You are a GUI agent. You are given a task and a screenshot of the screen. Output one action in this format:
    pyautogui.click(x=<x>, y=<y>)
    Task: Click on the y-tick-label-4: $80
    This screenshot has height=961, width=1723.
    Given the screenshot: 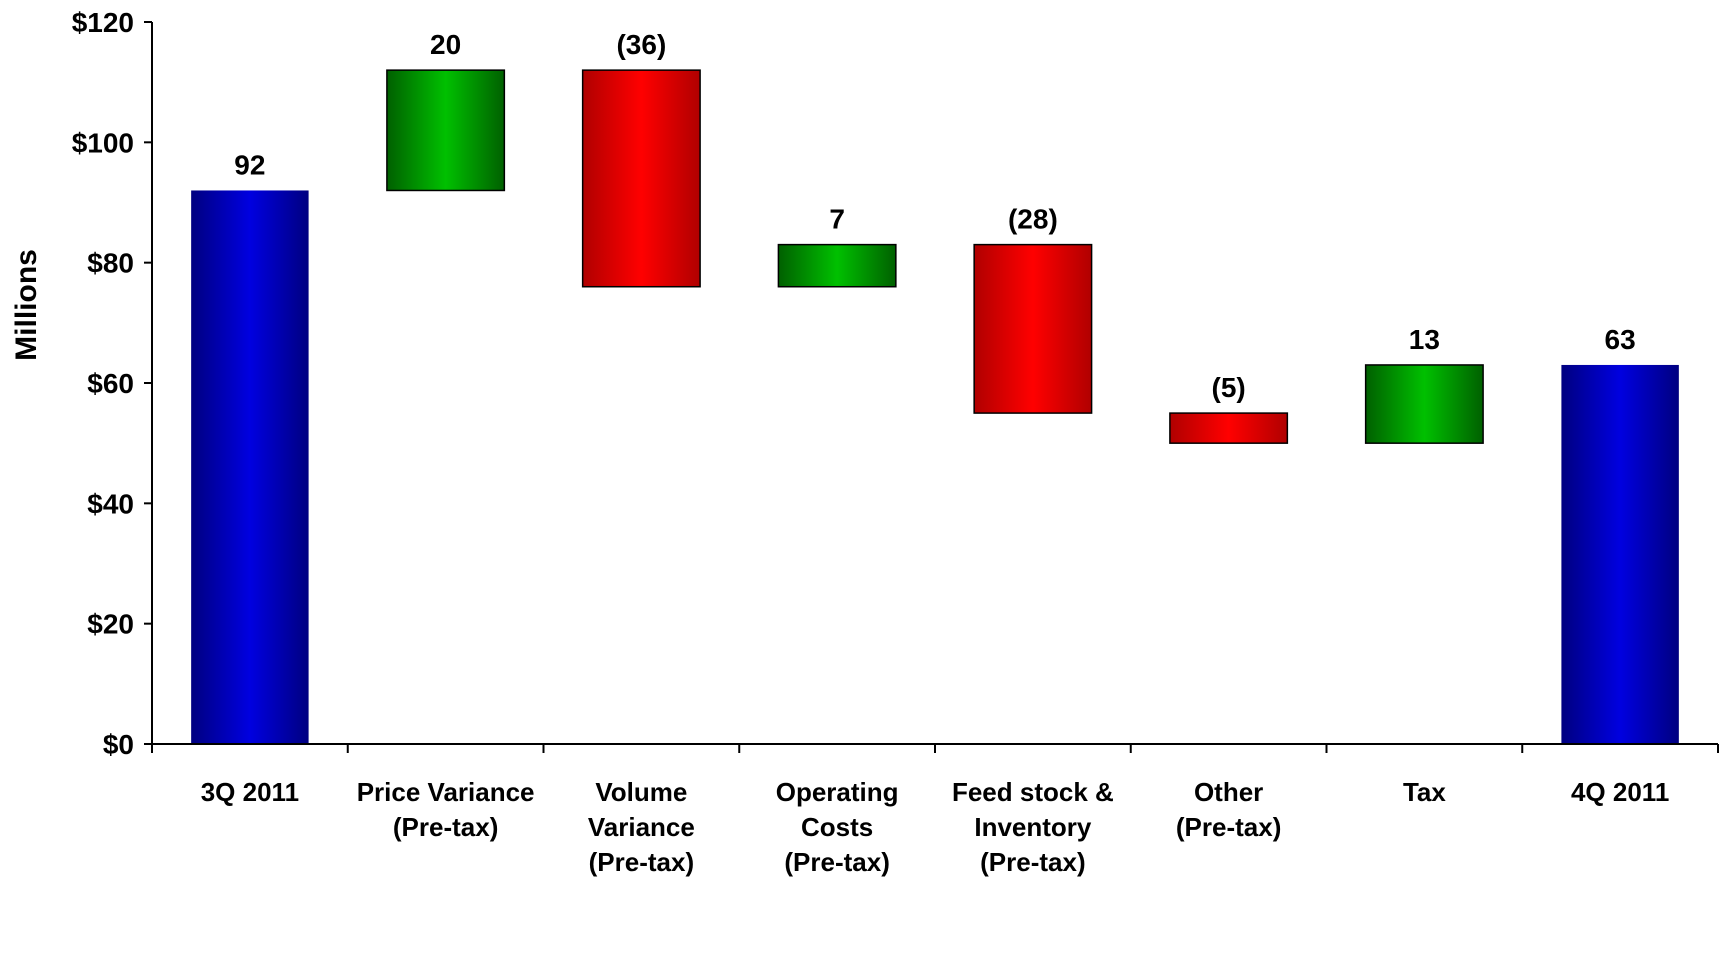 What is the action you would take?
    pyautogui.click(x=110, y=263)
    